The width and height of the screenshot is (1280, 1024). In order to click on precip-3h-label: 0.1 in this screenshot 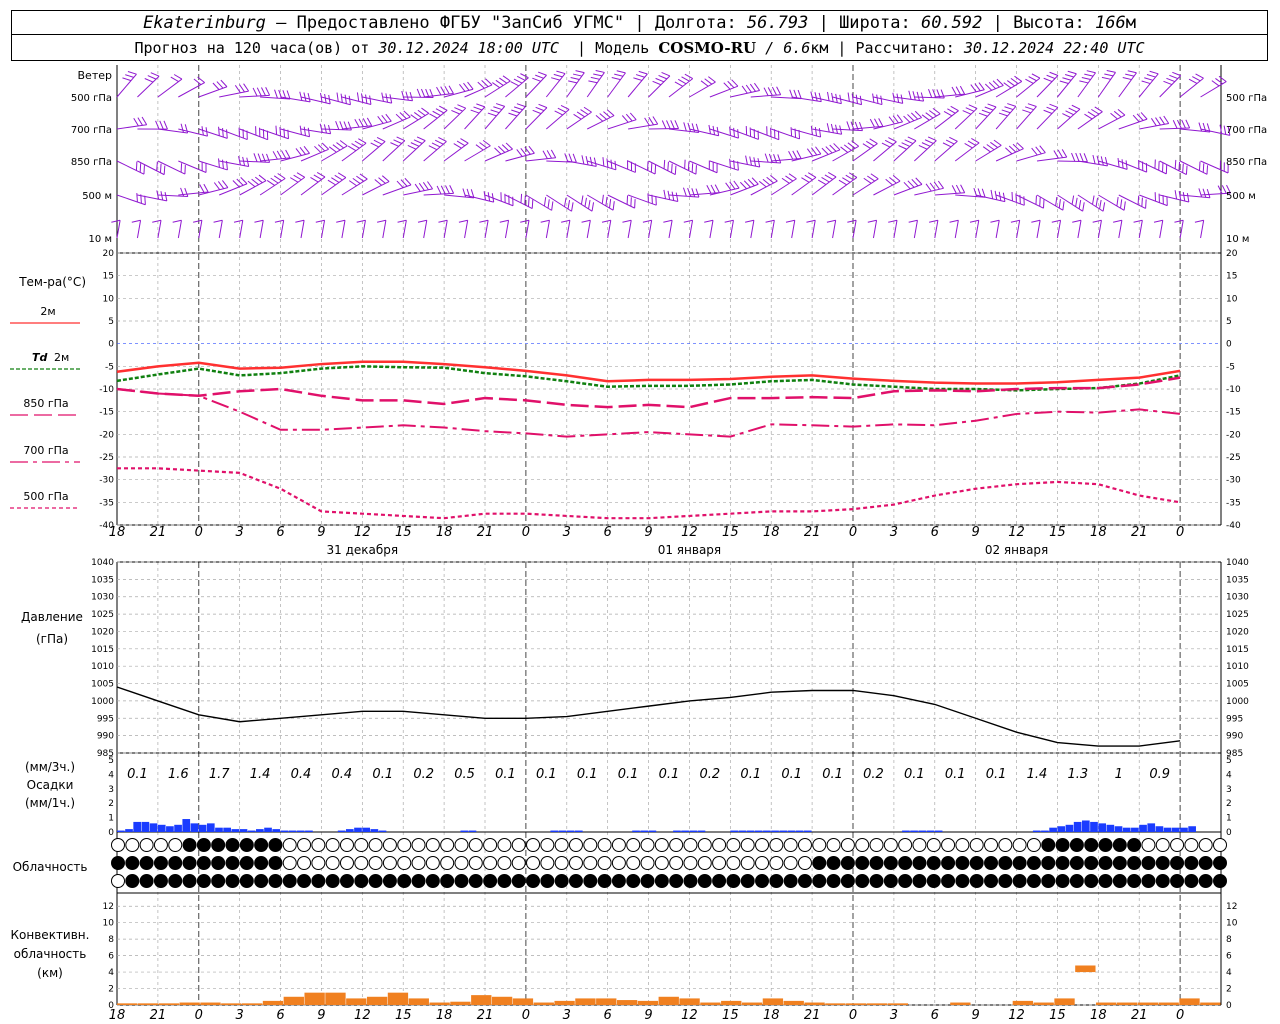, I will do `click(546, 774)`.